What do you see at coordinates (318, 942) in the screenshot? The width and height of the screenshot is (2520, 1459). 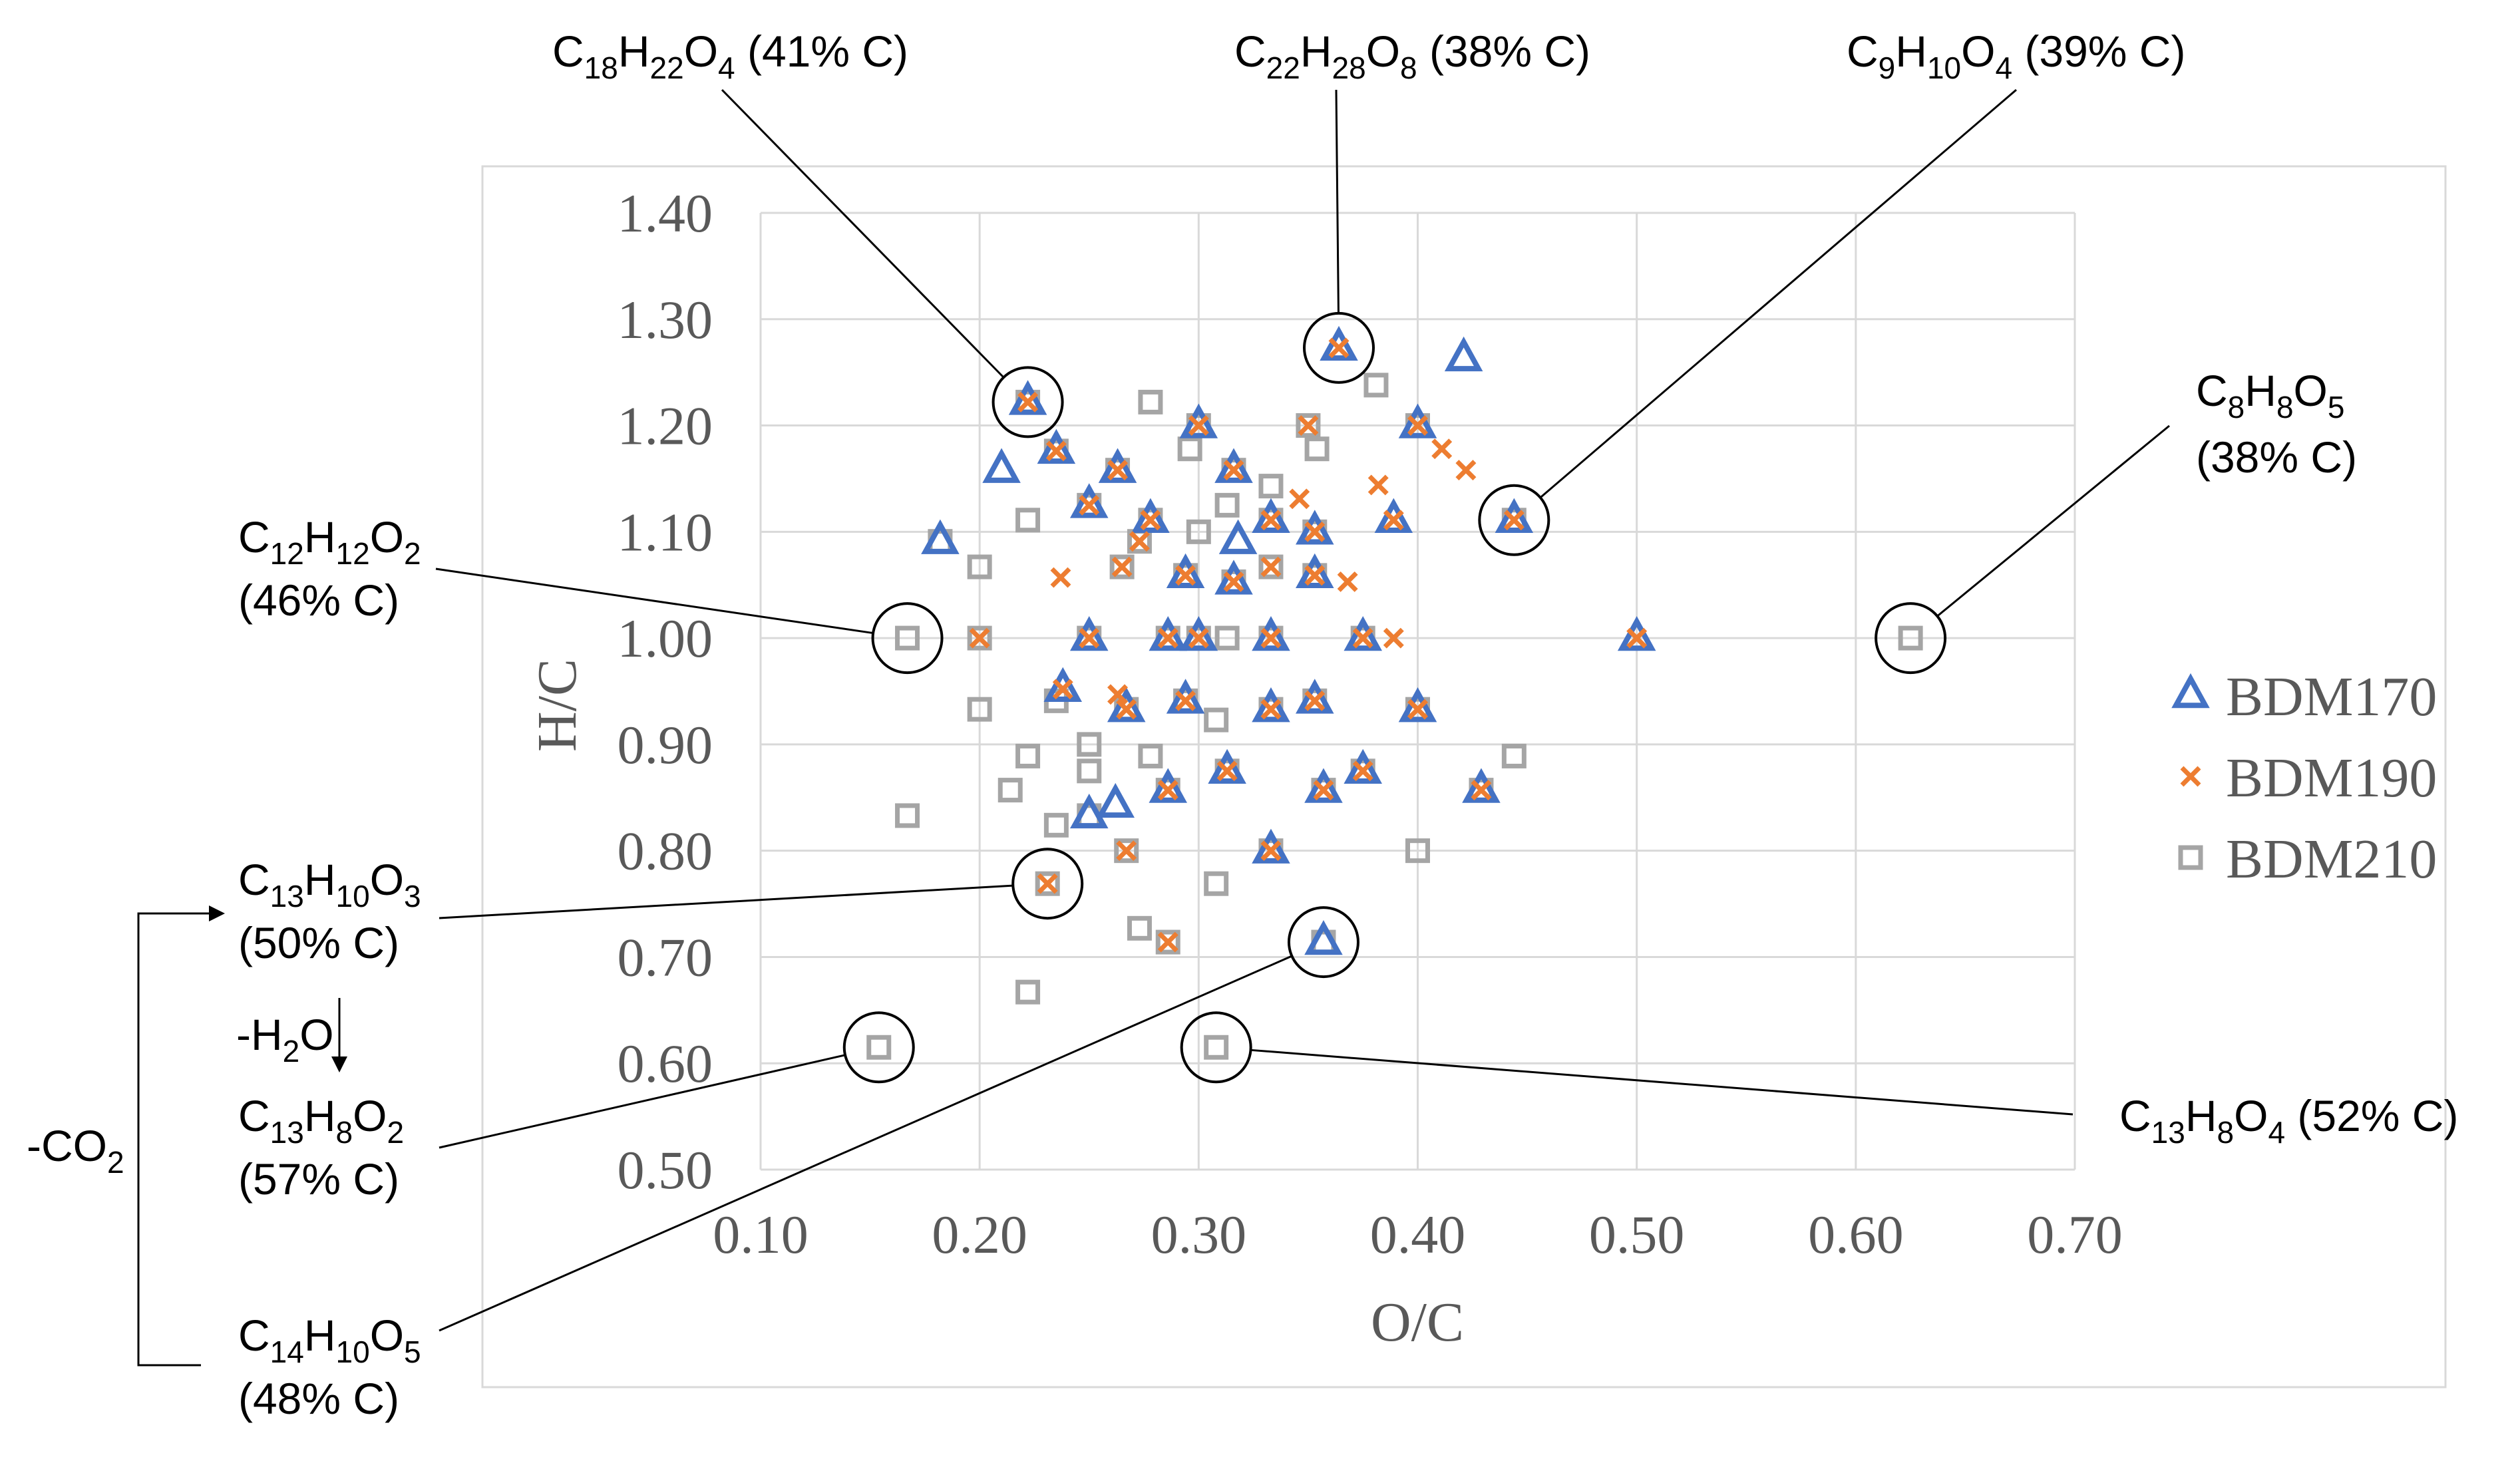 I see `callout-carbon-content: (50% C)` at bounding box center [318, 942].